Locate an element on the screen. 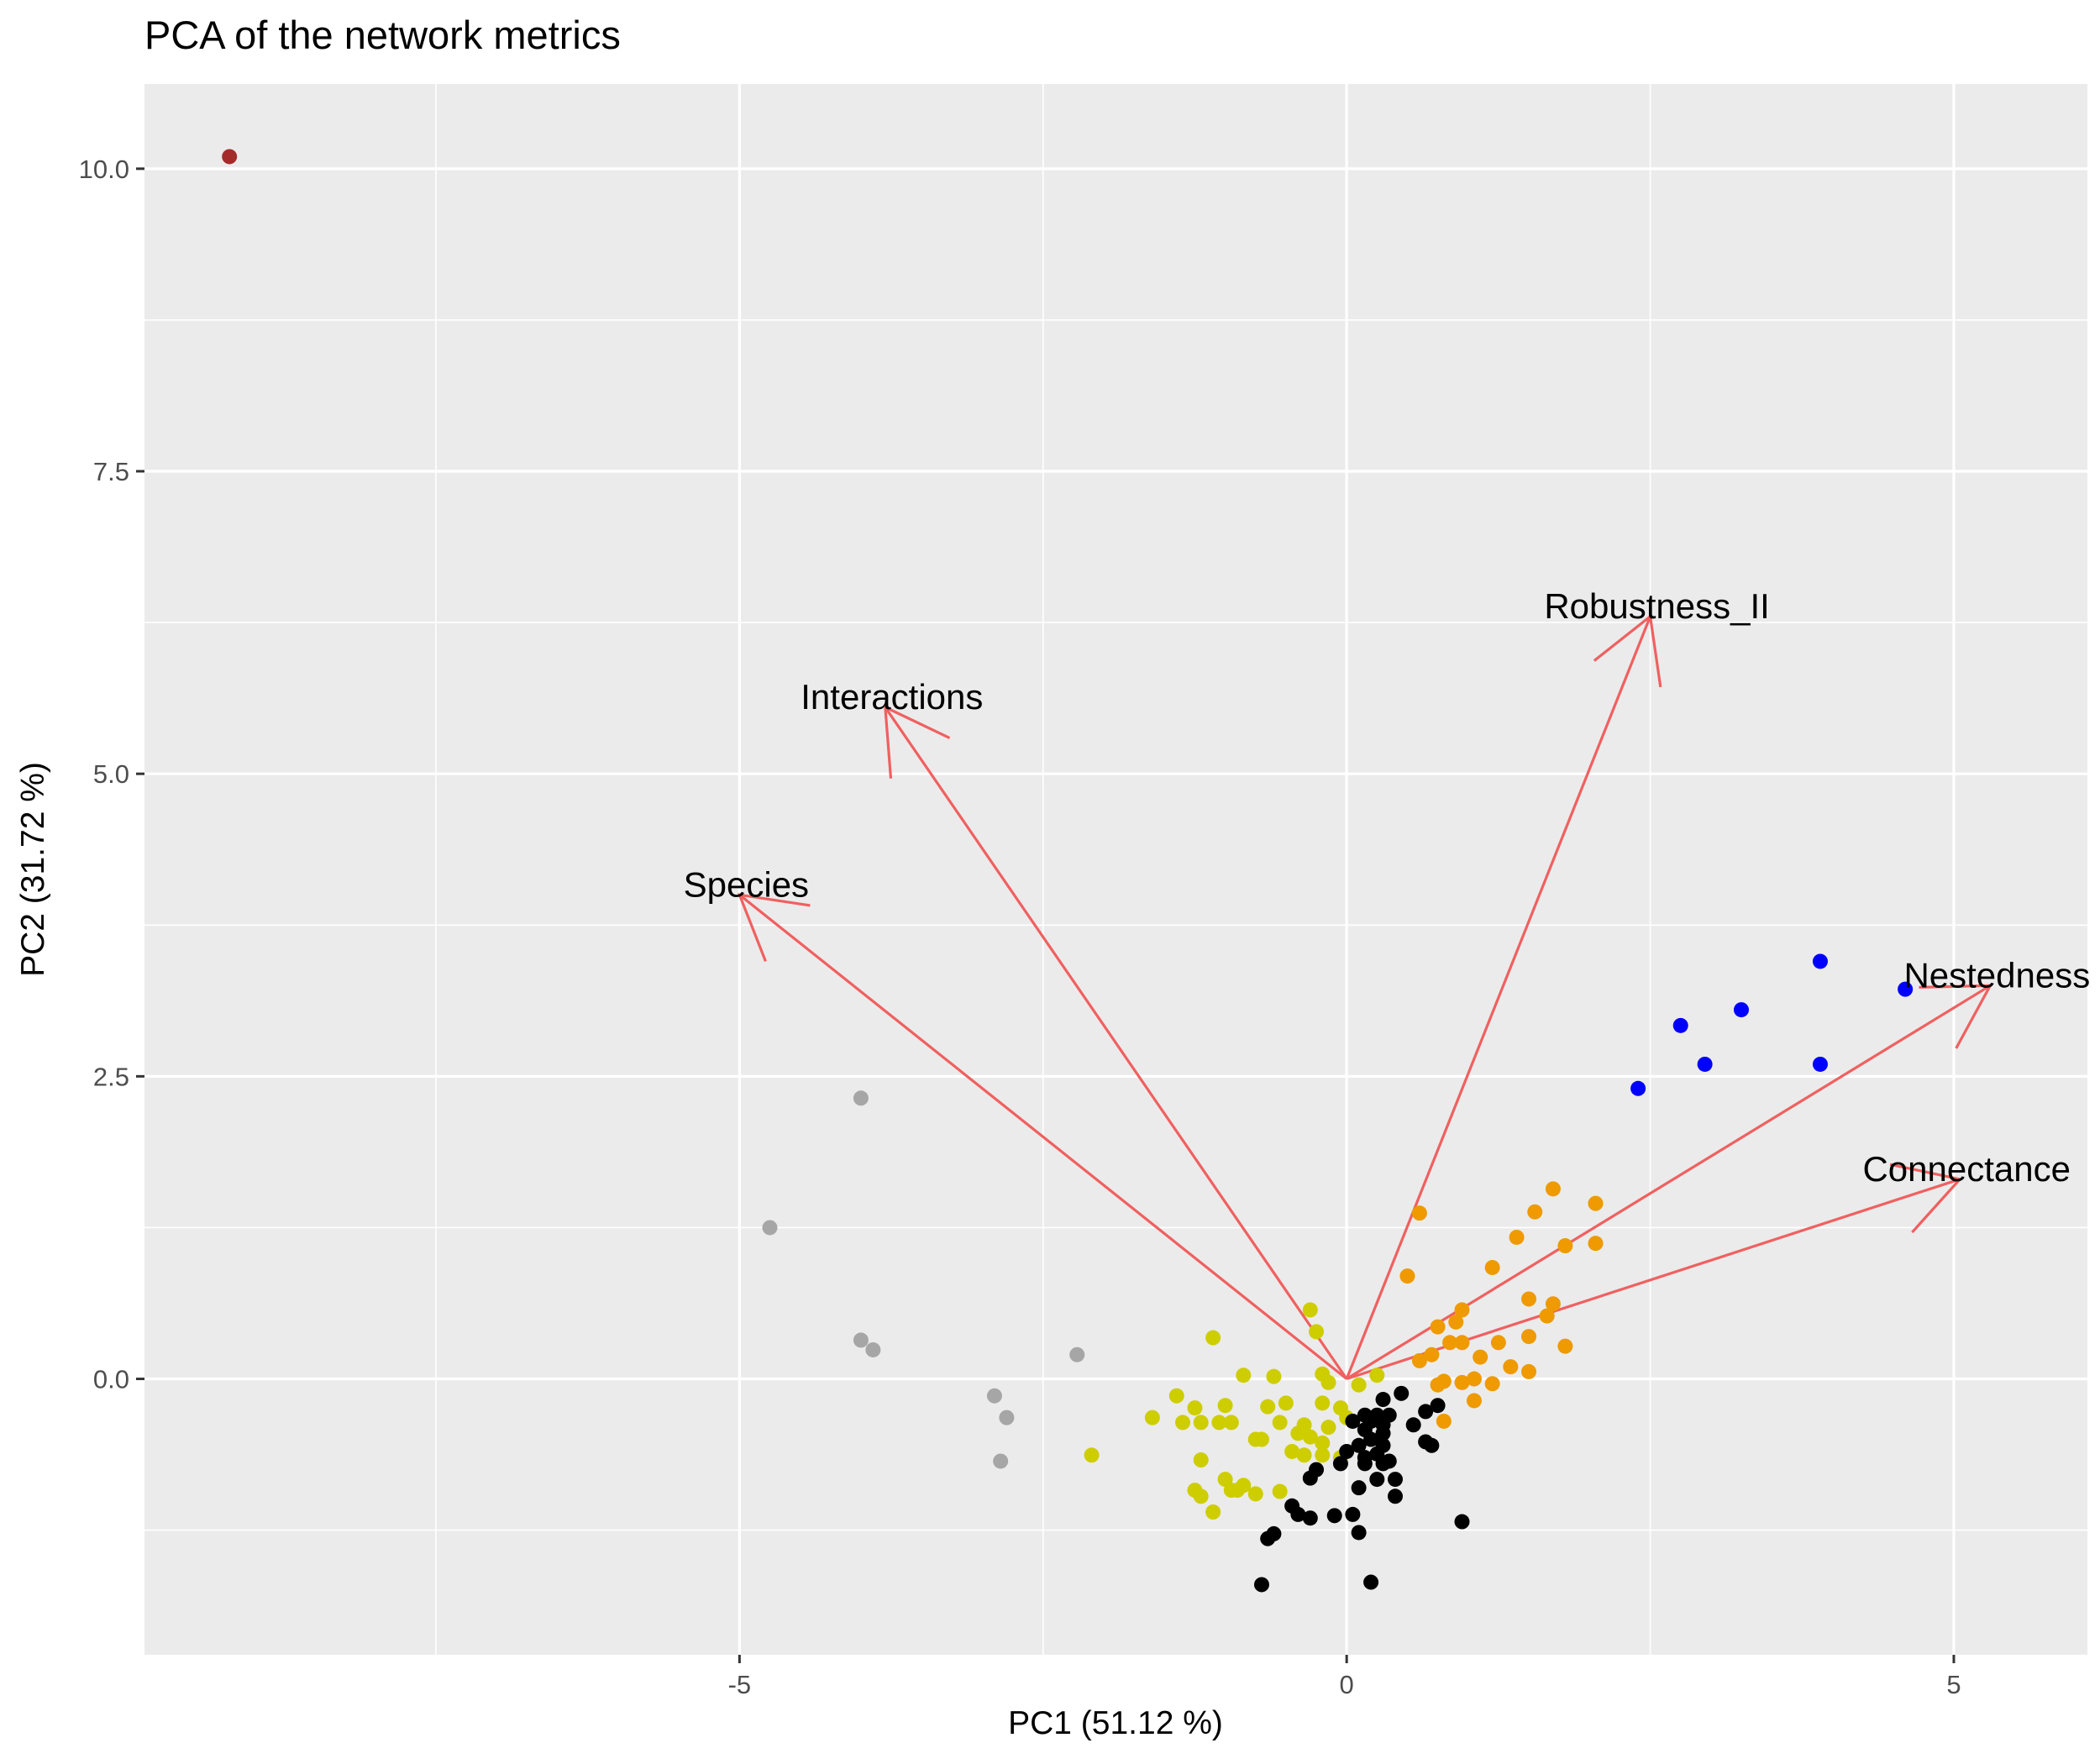  arrow-robustness-ii is located at coordinates (1498, 998).